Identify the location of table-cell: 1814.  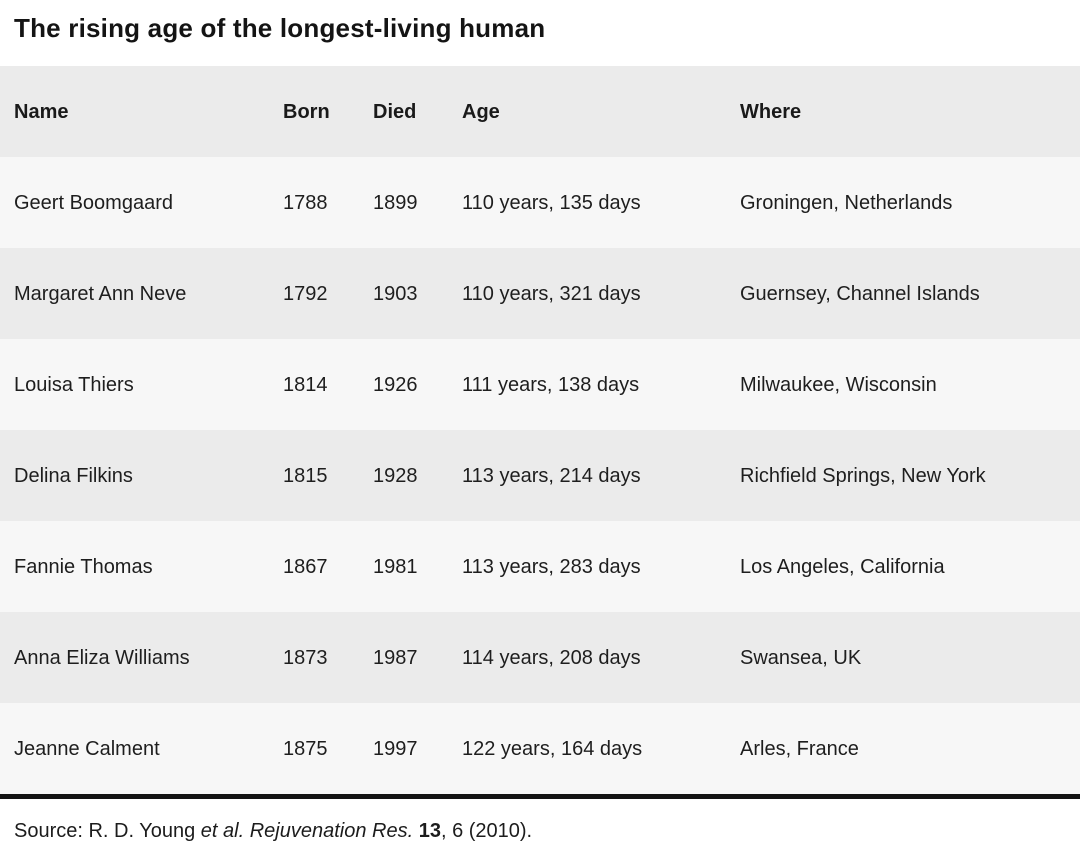
(305, 384).